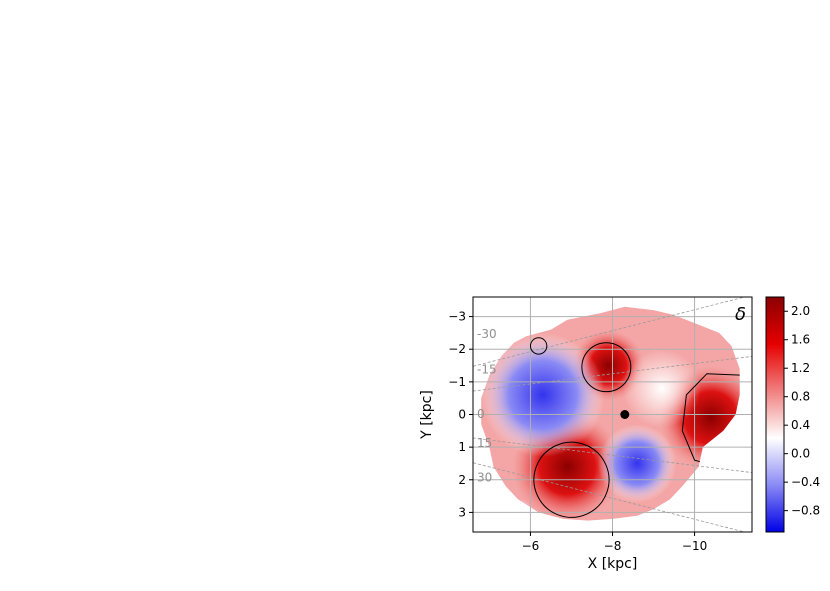  I want to click on y-tick-label: −1, so click(457, 382).